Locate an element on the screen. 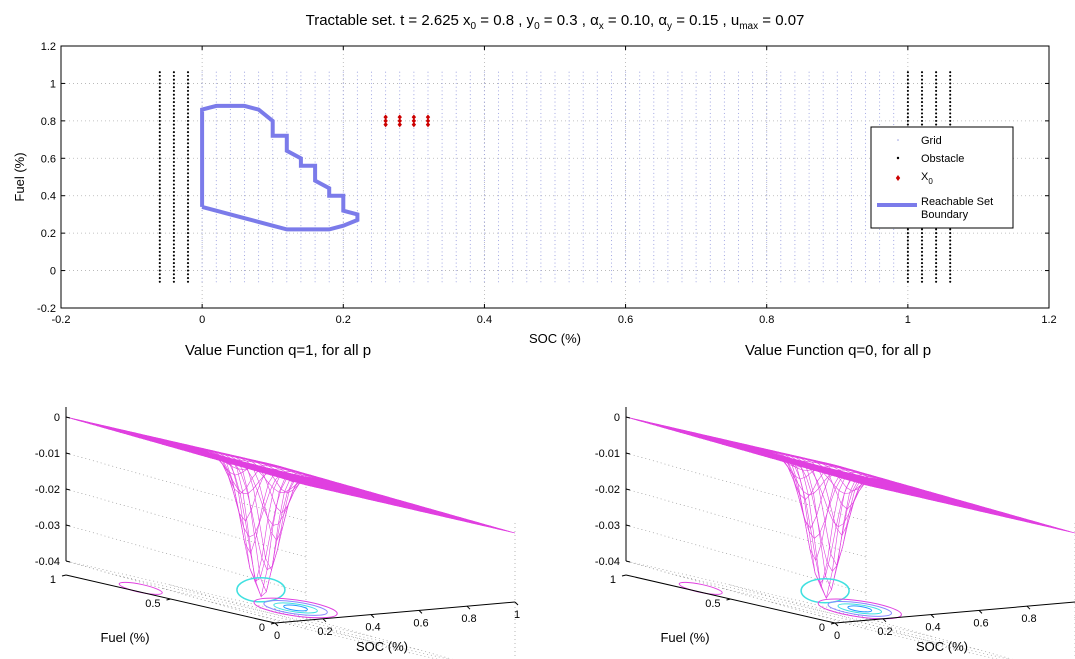  wall-gridline is located at coordinates (746, 523).